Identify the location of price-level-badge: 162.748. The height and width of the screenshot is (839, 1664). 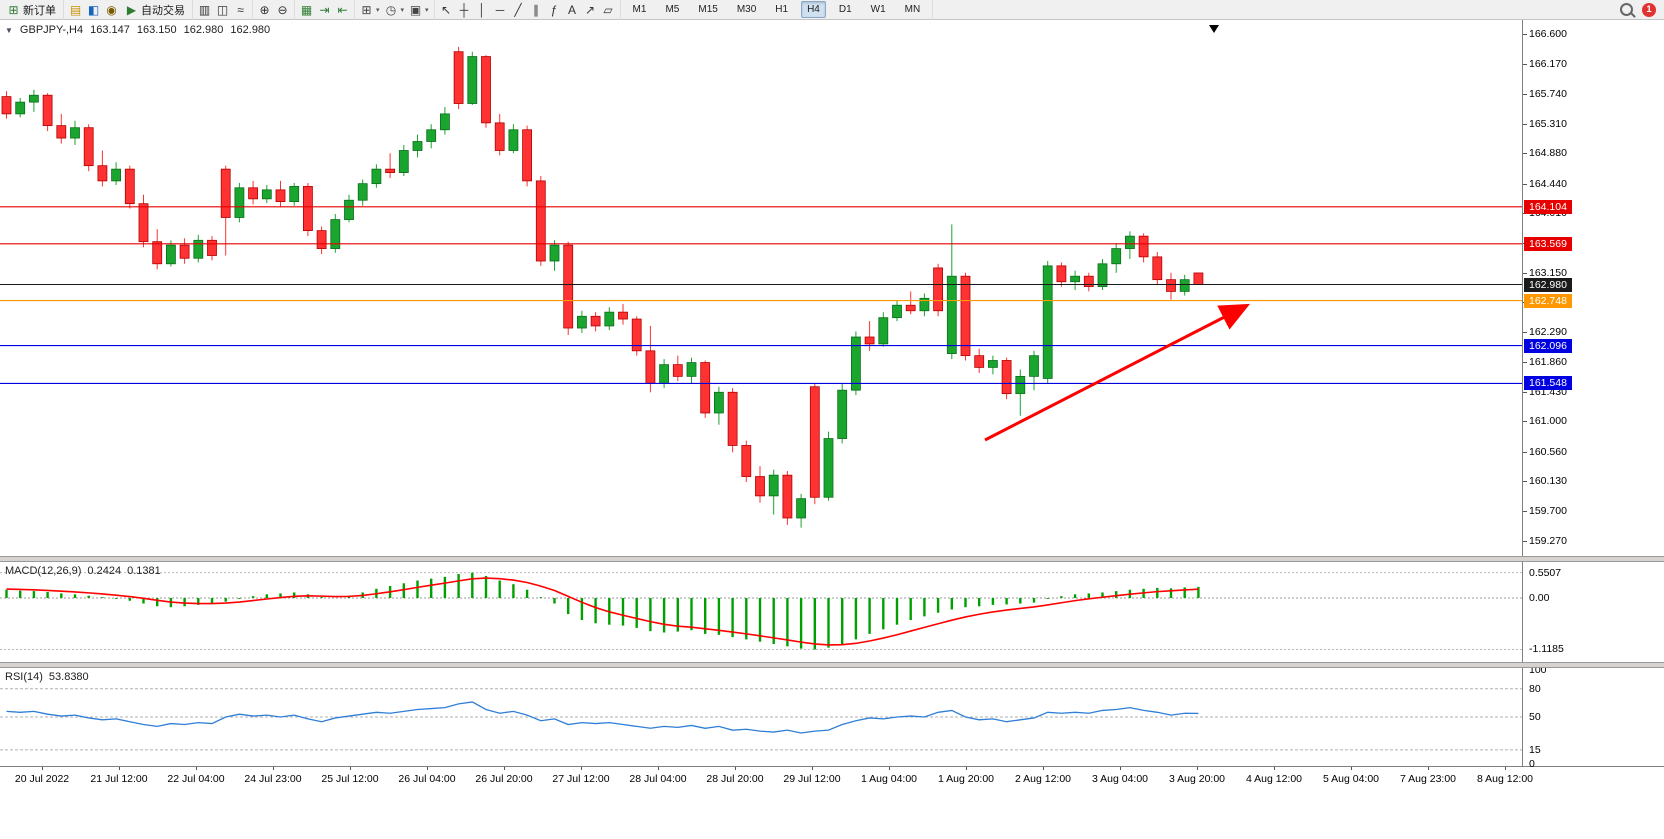
(1548, 300).